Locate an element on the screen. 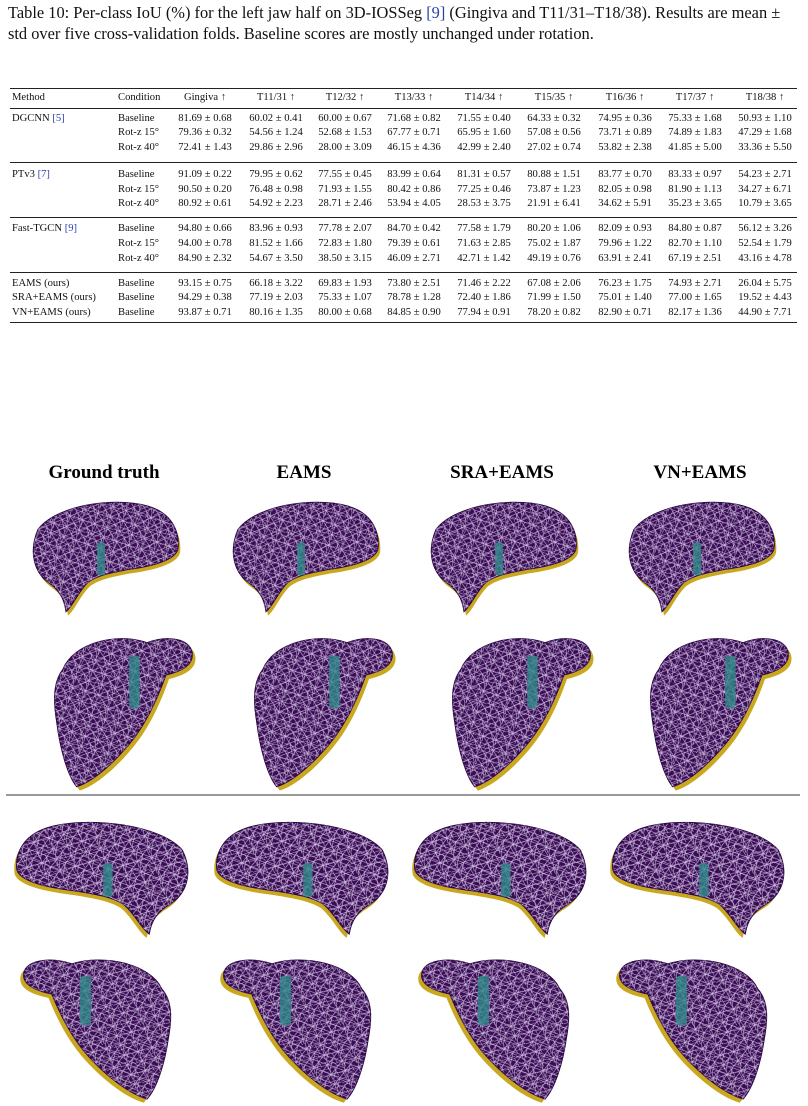 The width and height of the screenshot is (808, 1106). iou-cell: 57.08 ± 0.56 is located at coordinates (554, 132).